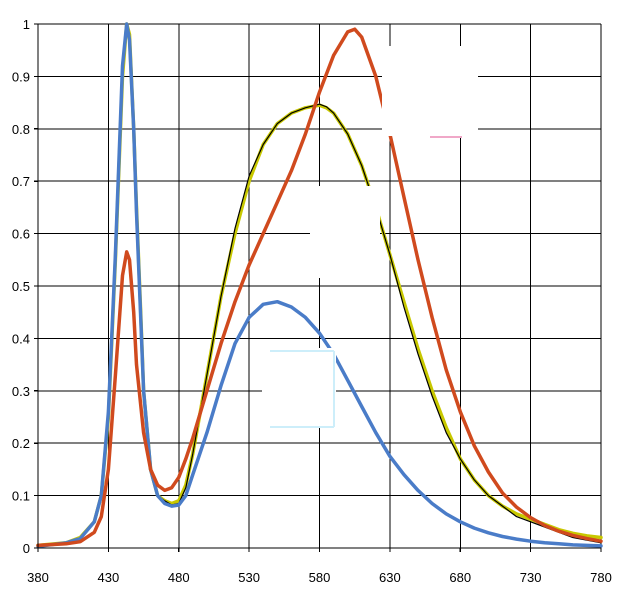 This screenshot has width=633, height=606. Describe the element at coordinates (21, 496) in the screenshot. I see `y-tick-label: 0.1` at that location.